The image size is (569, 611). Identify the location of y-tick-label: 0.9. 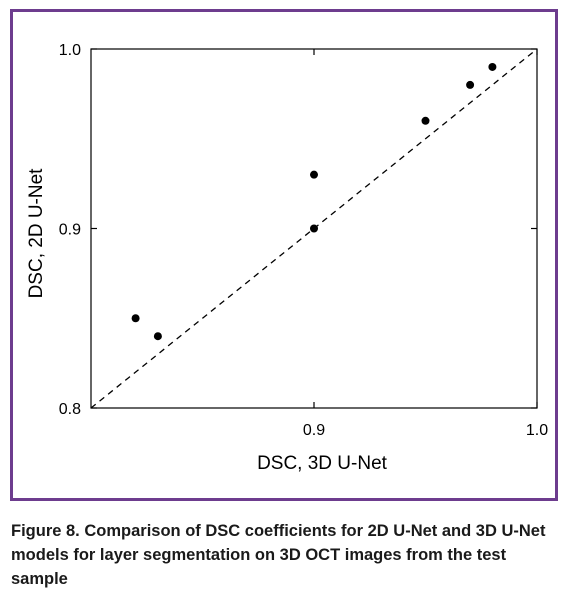
(70, 230).